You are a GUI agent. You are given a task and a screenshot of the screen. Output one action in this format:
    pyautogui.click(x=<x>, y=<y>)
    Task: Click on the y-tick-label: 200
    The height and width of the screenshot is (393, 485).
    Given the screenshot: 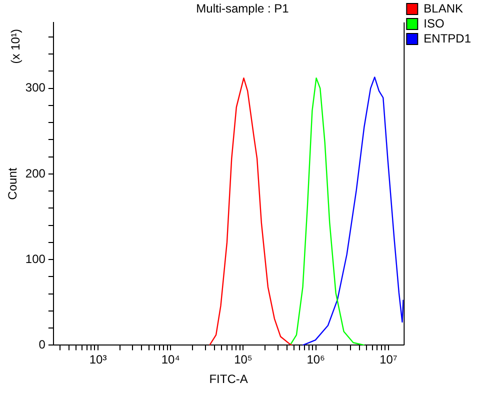 What is the action you would take?
    pyautogui.click(x=35, y=173)
    